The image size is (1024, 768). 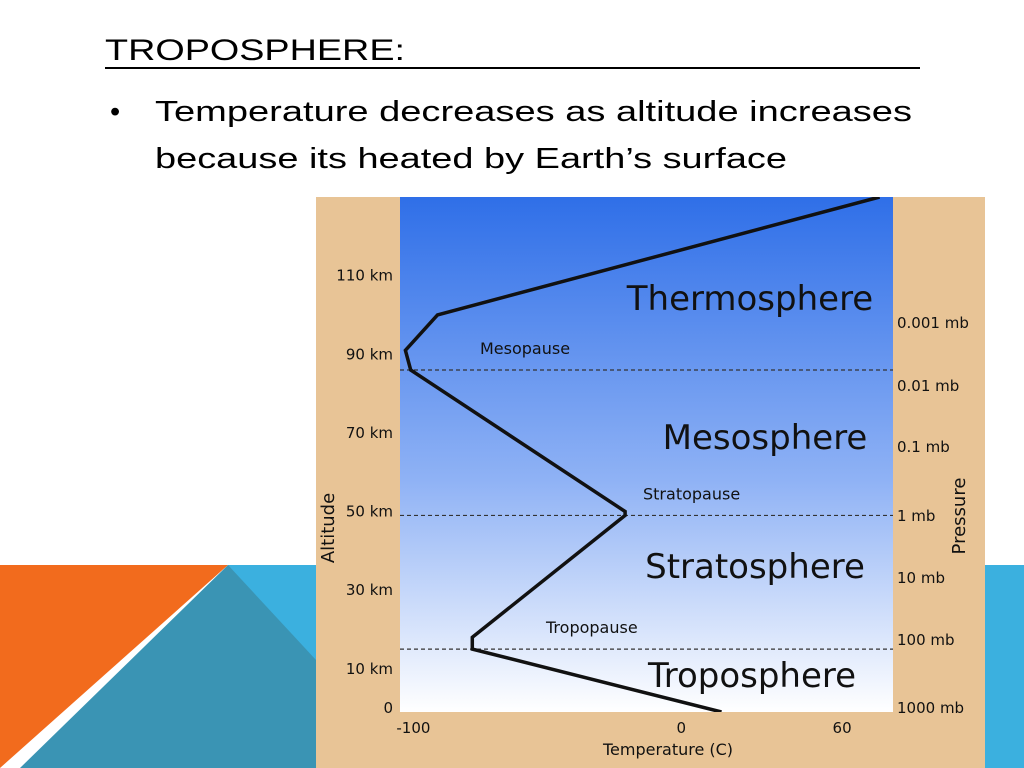 What do you see at coordinates (930, 708) in the screenshot?
I see `pressure-label: 1000 mb` at bounding box center [930, 708].